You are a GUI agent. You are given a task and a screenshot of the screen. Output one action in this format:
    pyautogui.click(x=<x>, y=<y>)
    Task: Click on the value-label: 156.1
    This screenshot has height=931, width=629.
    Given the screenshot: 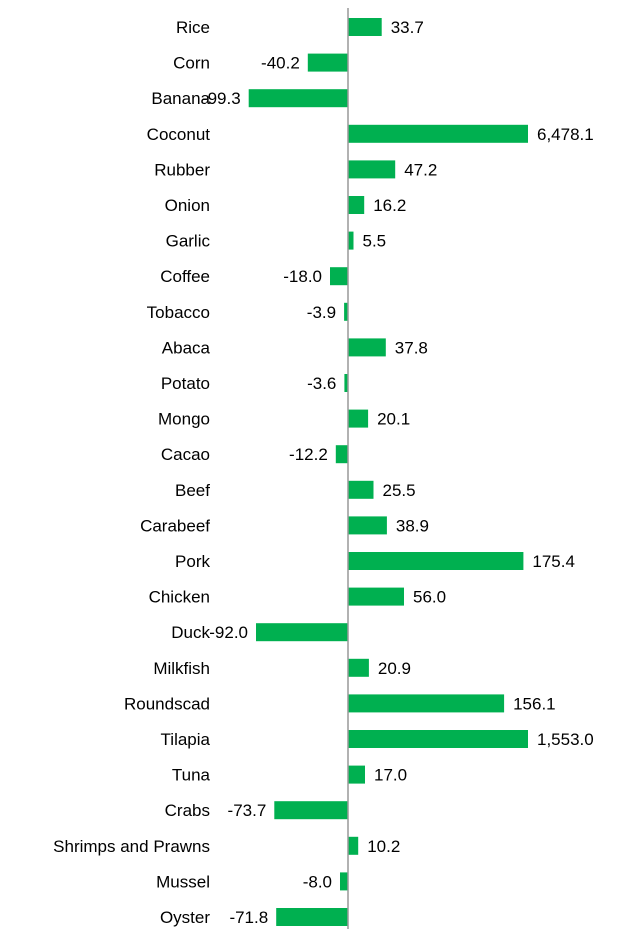 What is the action you would take?
    pyautogui.click(x=534, y=703)
    